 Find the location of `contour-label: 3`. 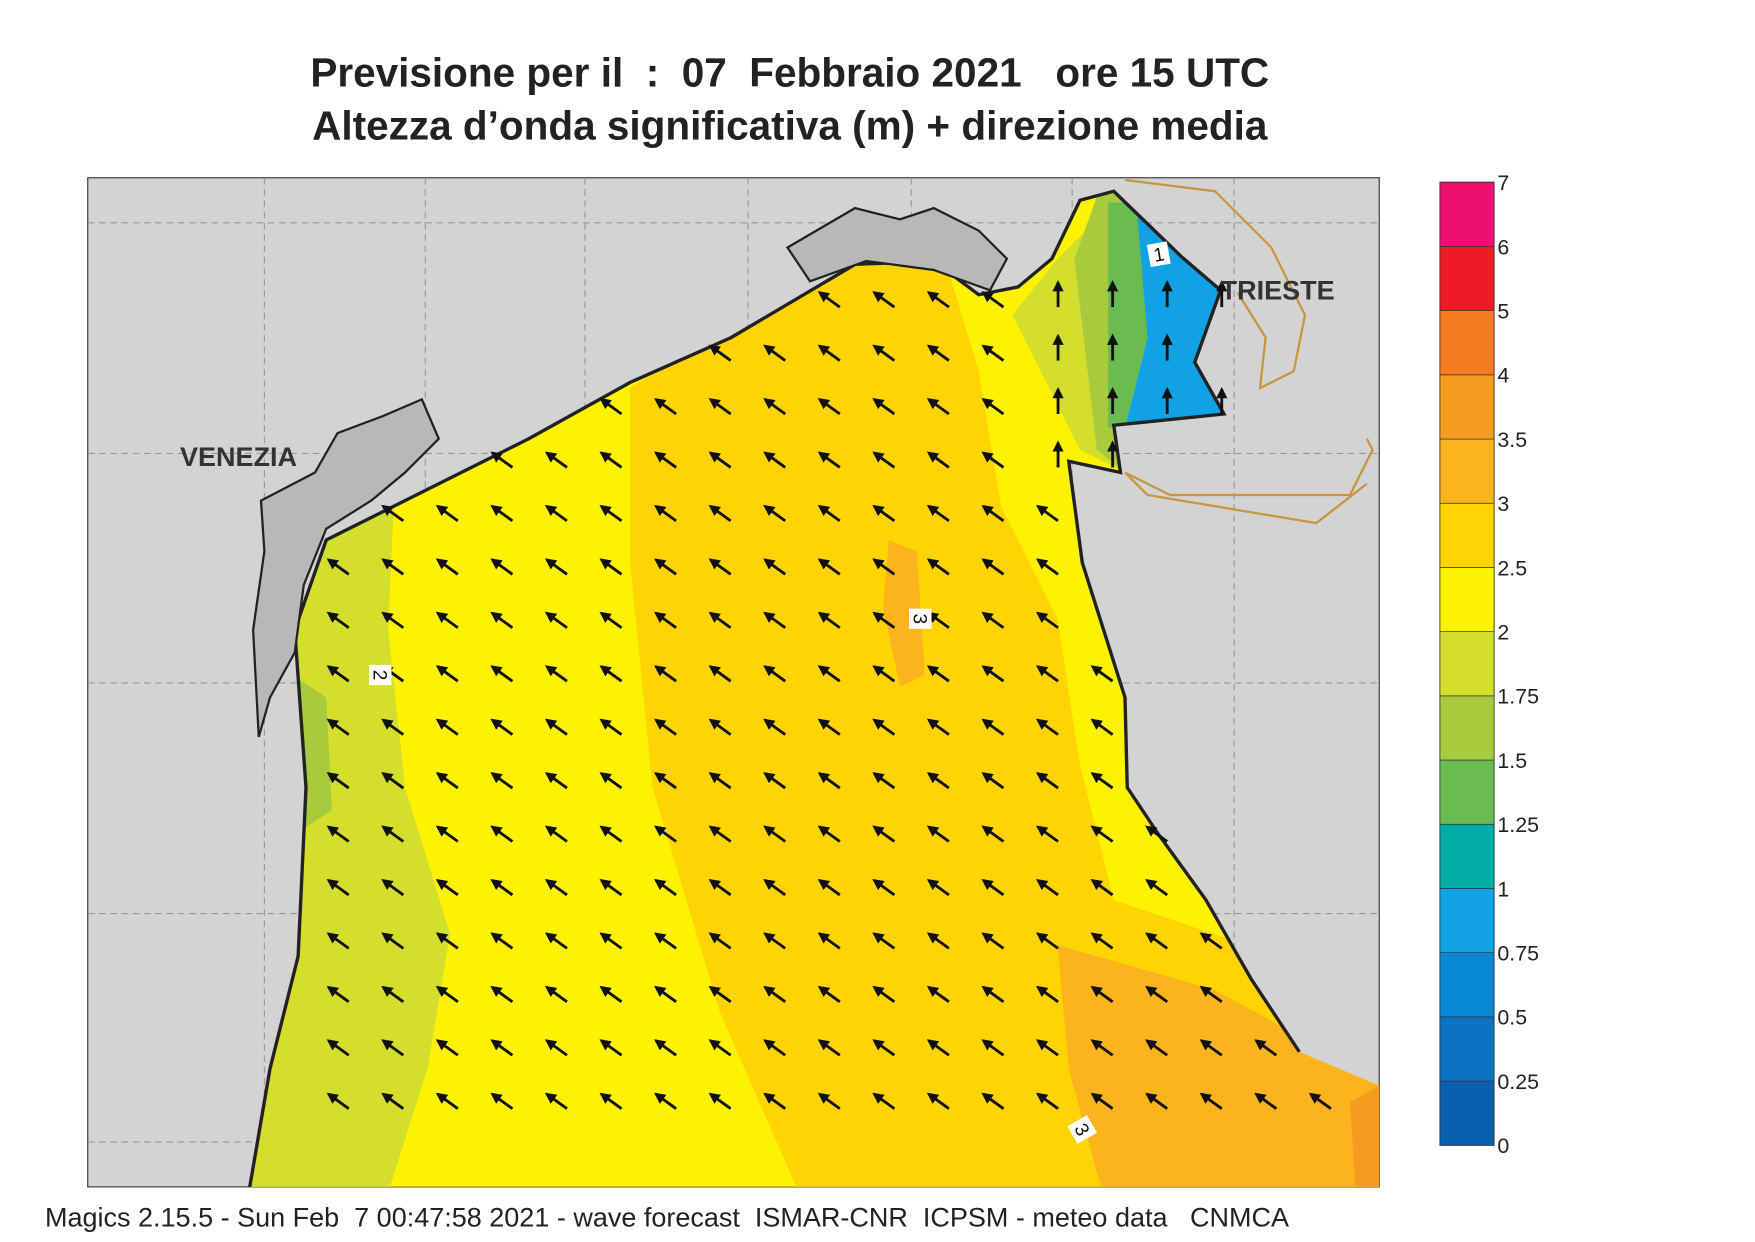

contour-label: 3 is located at coordinates (920, 618).